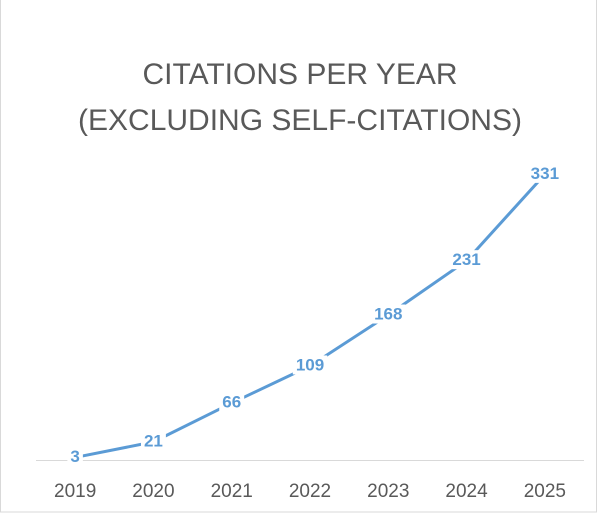  What do you see at coordinates (75, 491) in the screenshot?
I see `x-tick-label: 2019` at bounding box center [75, 491].